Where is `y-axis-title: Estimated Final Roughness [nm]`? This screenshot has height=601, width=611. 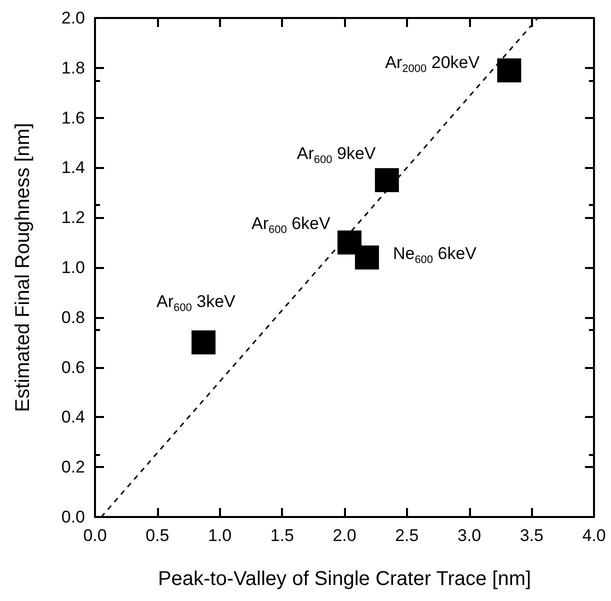 y-axis-title: Estimated Final Roughness [nm] is located at coordinates (23, 267).